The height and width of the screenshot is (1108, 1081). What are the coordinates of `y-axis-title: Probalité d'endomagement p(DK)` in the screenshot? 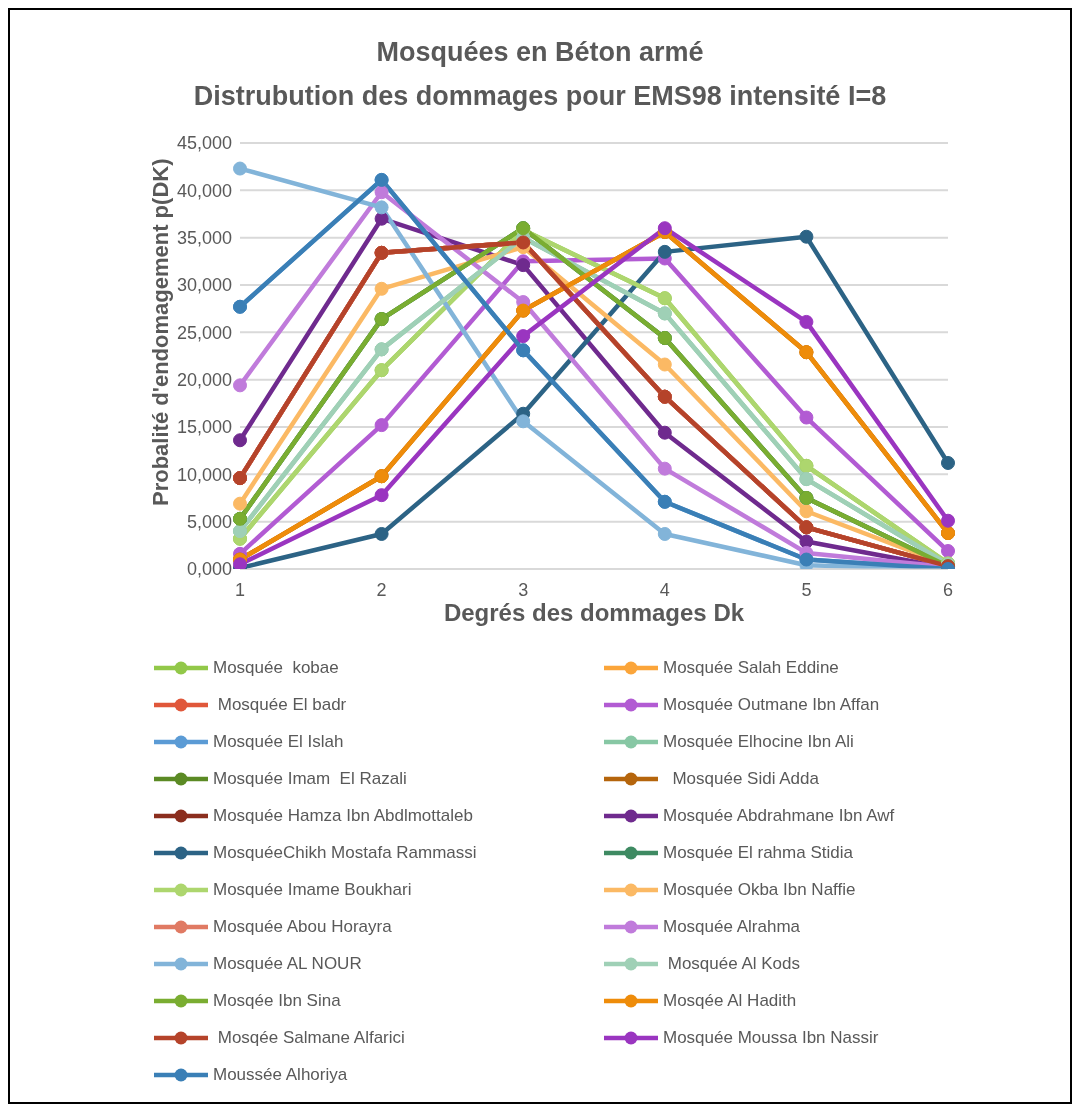 It's located at (160, 332).